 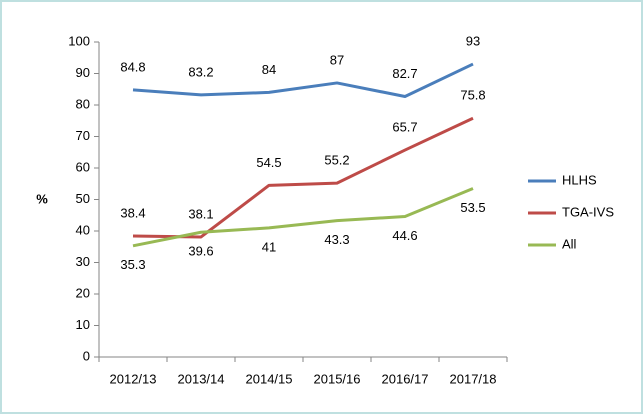 I want to click on y-tick-label: 20, so click(x=83, y=292).